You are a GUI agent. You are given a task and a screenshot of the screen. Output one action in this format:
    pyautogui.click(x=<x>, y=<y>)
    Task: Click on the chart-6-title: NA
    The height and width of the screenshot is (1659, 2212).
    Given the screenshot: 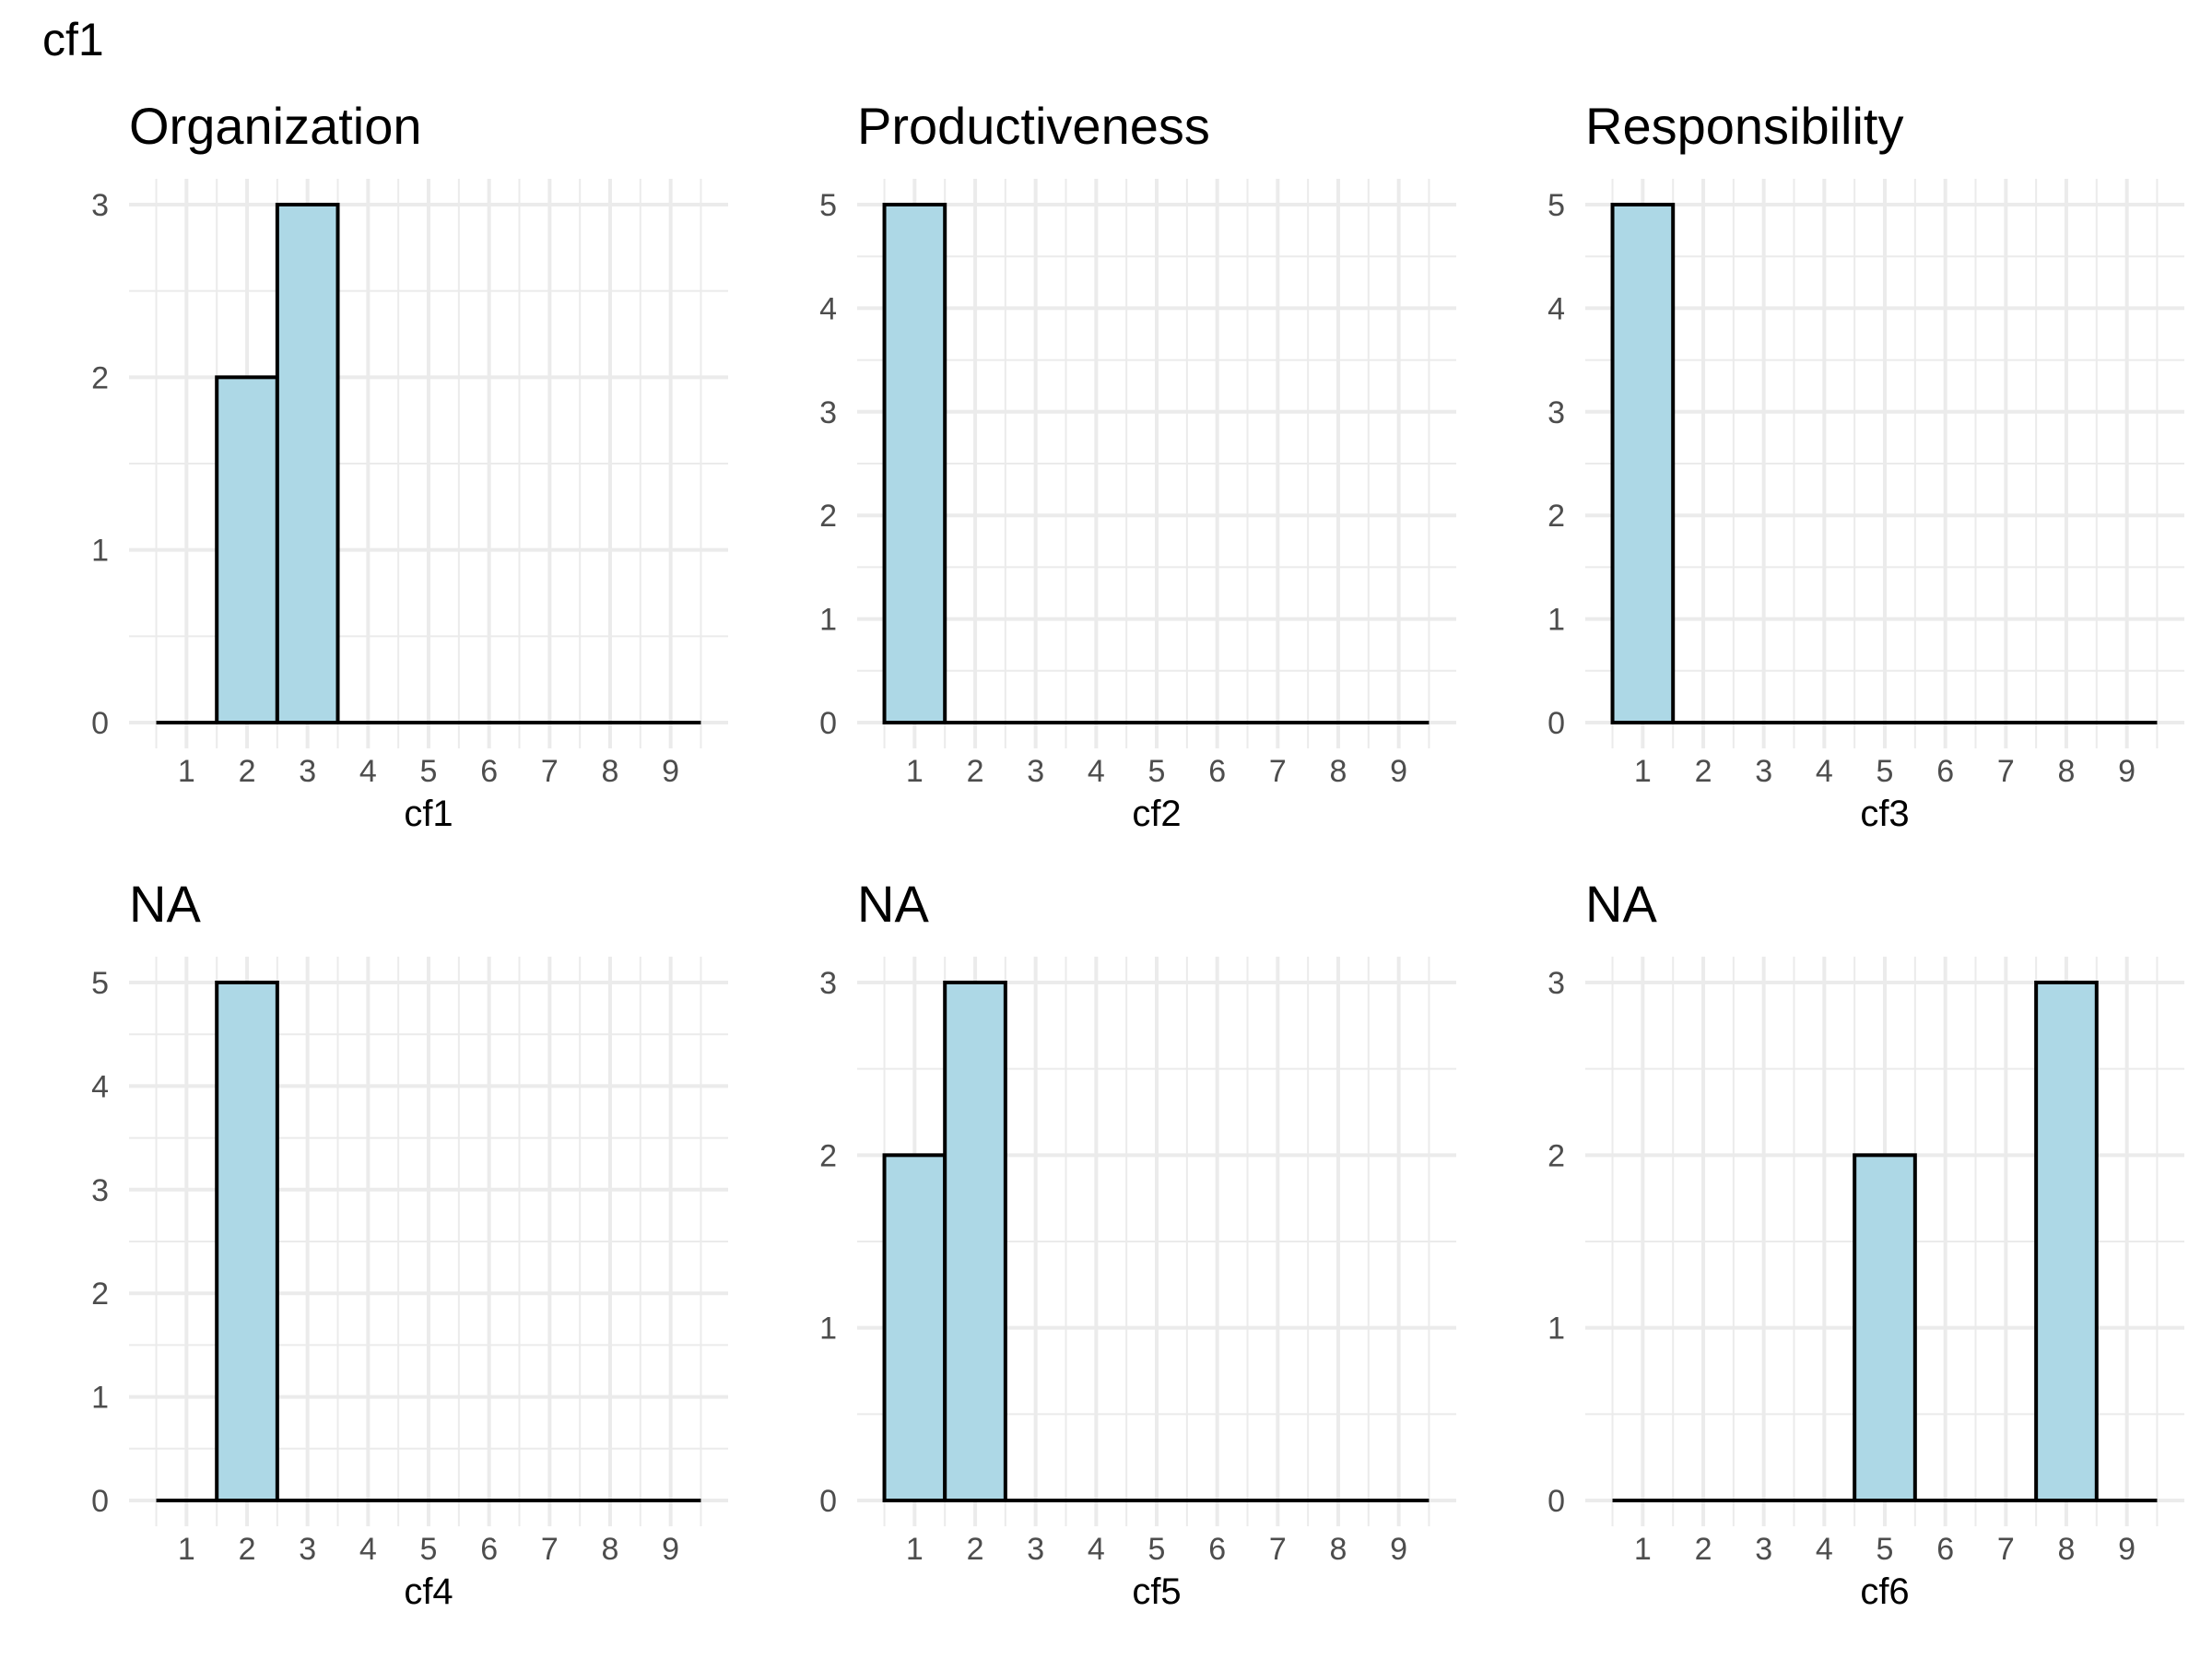 What is the action you would take?
    pyautogui.click(x=1621, y=904)
    